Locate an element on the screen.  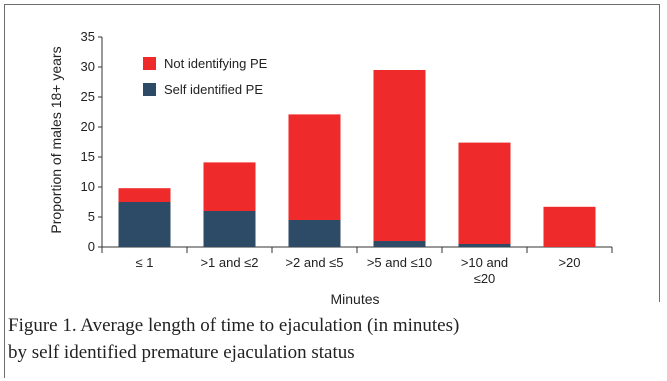
y-tick-label: 5 is located at coordinates (91, 216).